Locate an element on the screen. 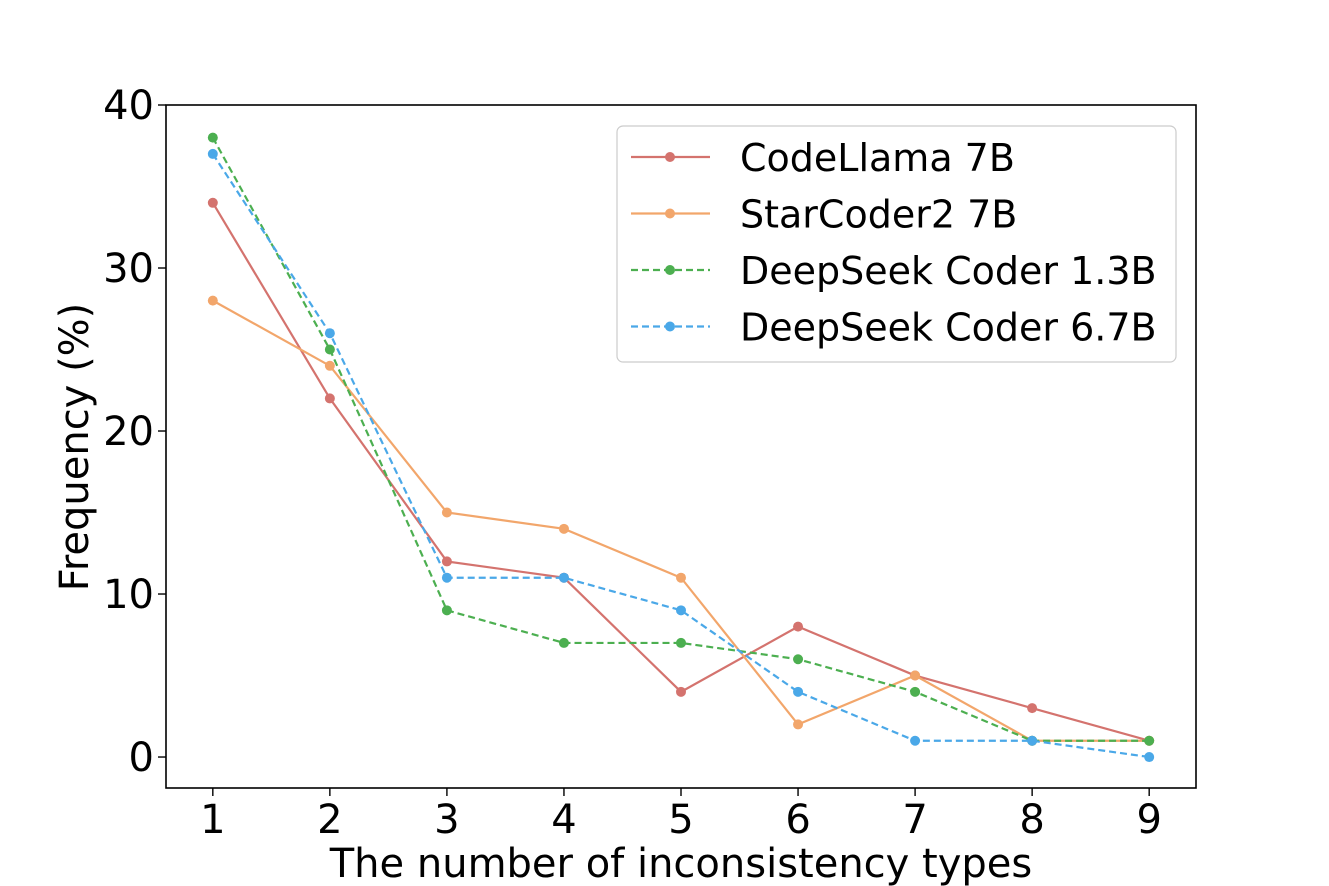  x-axis-label: The number of inconsistency types is located at coordinates (681, 863).